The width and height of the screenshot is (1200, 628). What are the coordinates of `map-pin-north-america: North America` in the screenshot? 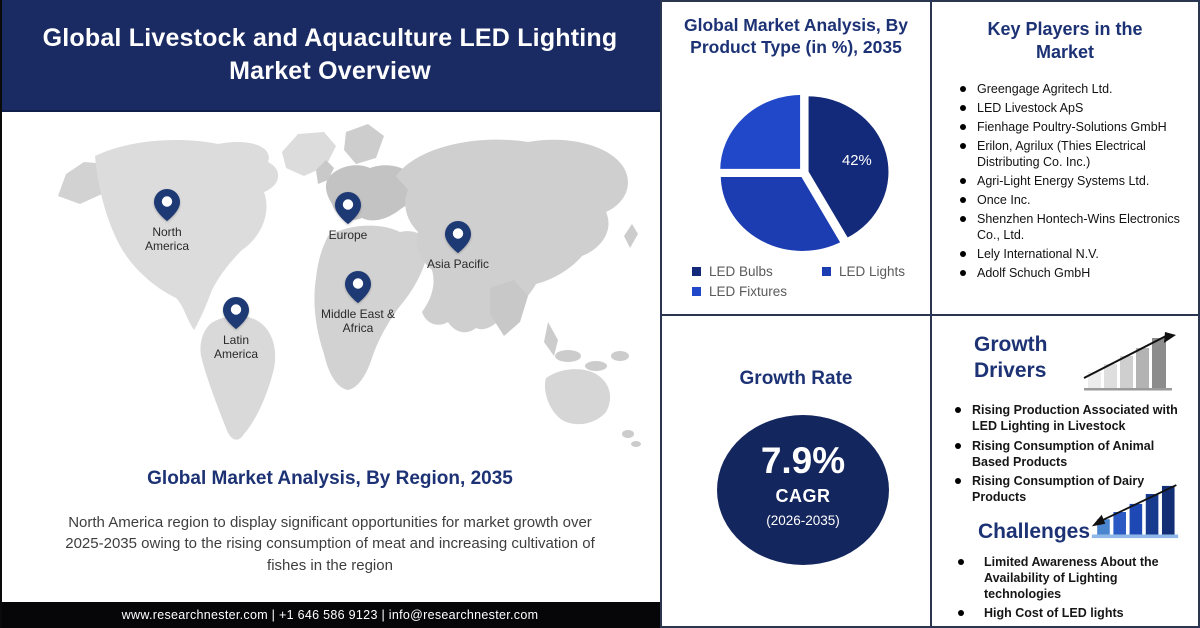 It's located at (167, 220).